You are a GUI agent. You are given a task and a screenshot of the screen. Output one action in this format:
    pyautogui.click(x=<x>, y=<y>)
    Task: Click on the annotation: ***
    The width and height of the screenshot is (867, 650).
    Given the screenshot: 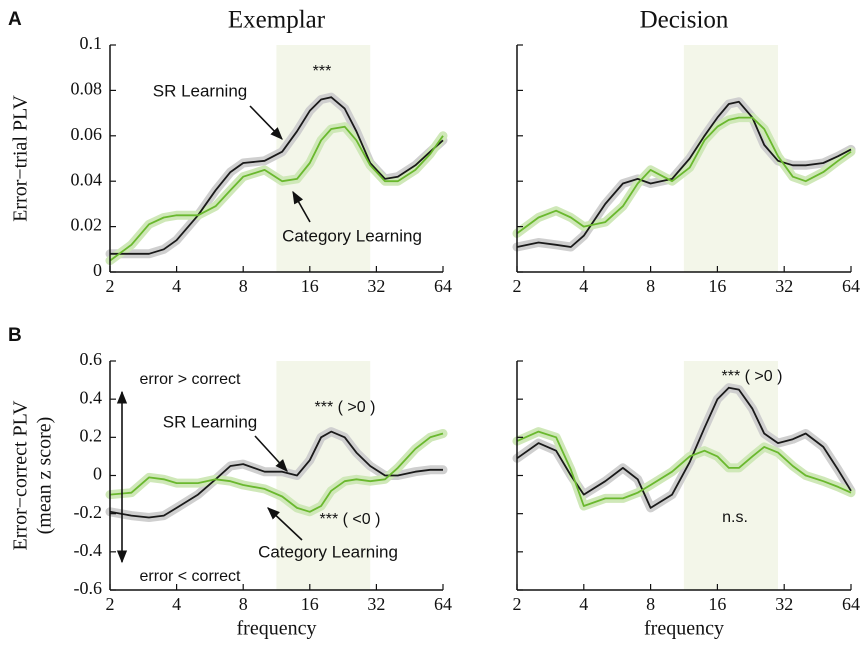 What is the action you would take?
    pyautogui.click(x=322, y=71)
    